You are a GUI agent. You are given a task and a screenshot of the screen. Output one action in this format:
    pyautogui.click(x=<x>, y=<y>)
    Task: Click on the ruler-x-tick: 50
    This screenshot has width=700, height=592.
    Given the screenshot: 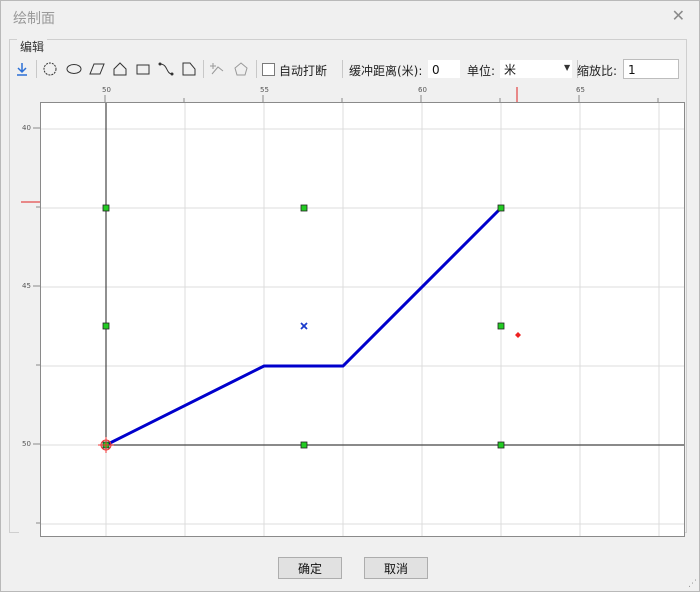 What is the action you would take?
    pyautogui.click(x=106, y=90)
    